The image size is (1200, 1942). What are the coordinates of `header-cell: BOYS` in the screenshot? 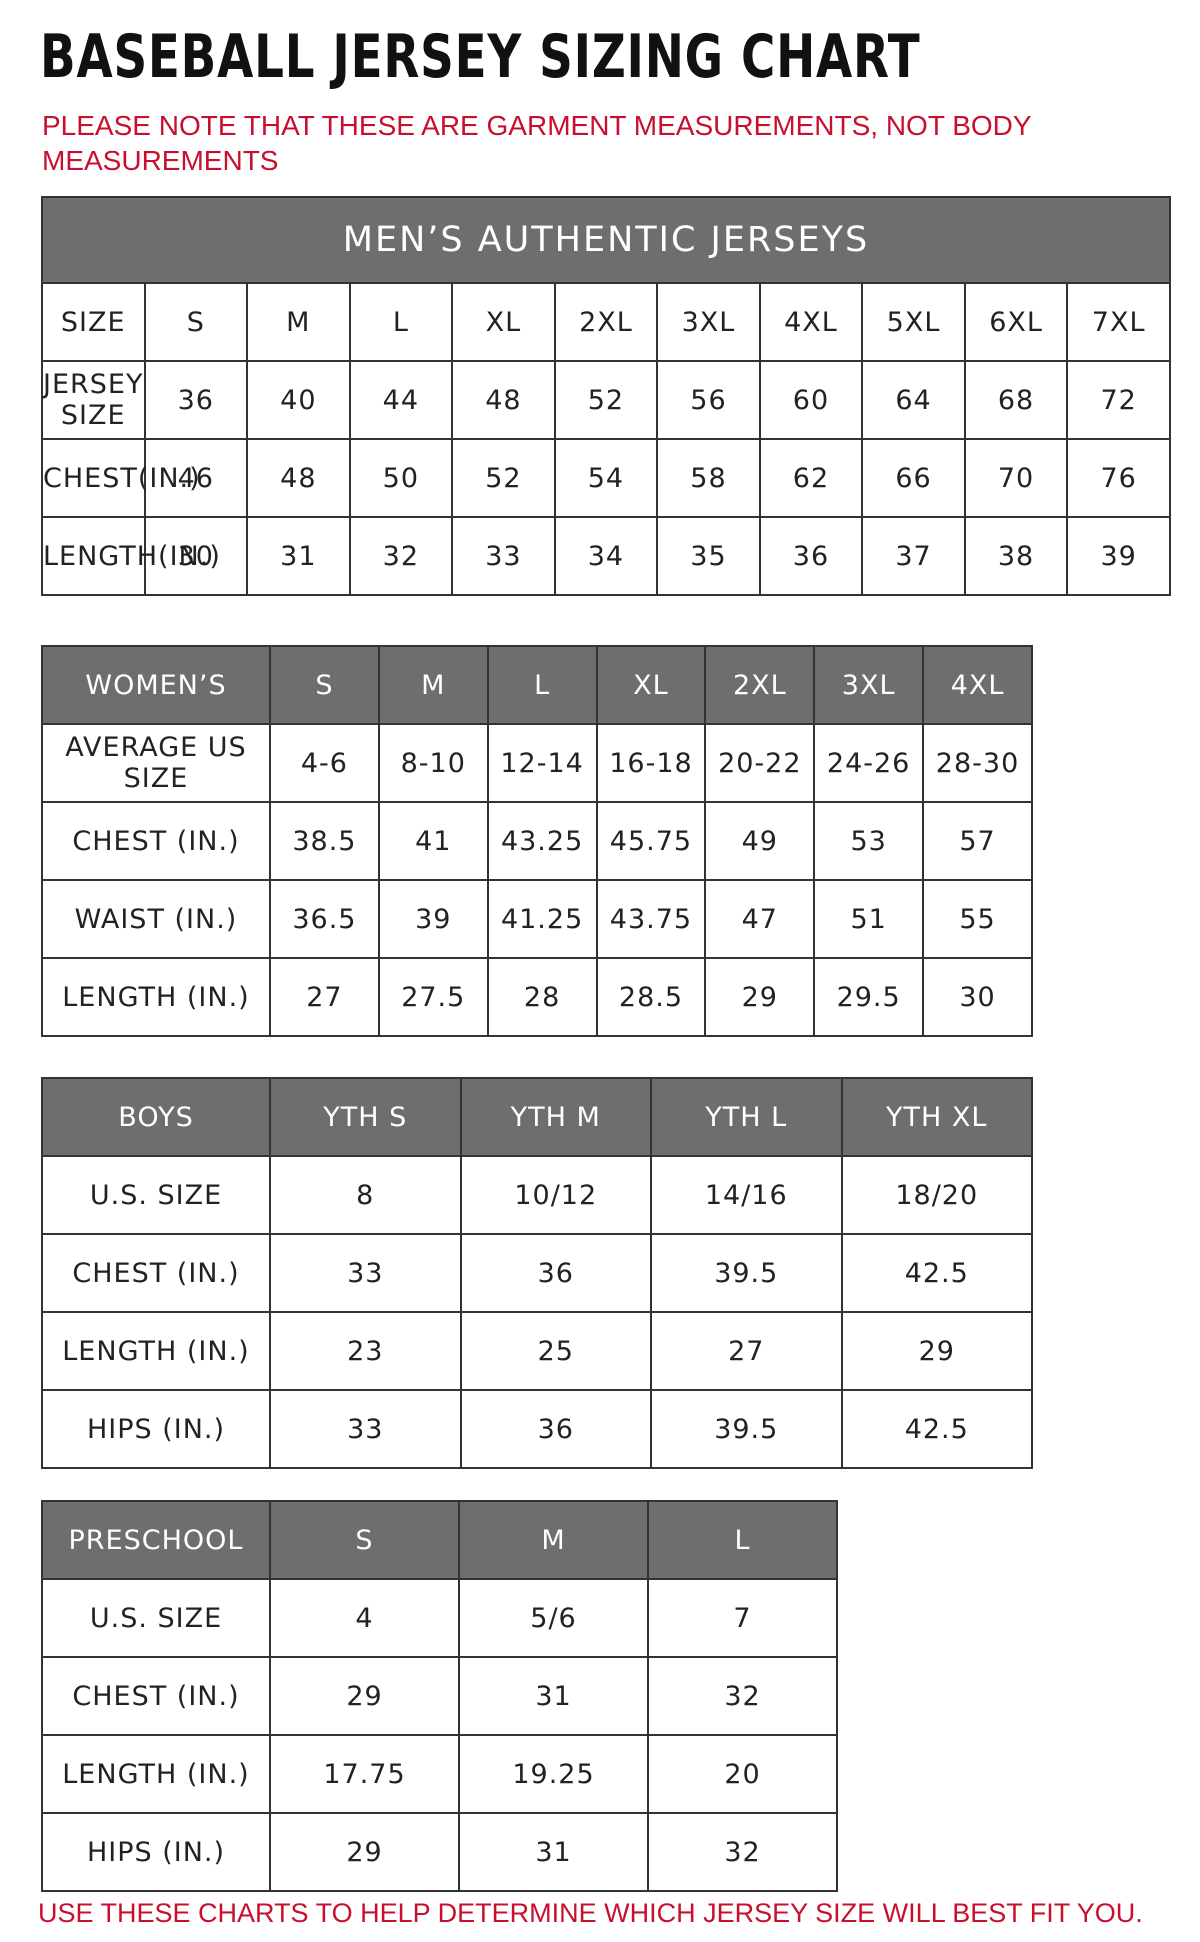 It's located at (156, 1117).